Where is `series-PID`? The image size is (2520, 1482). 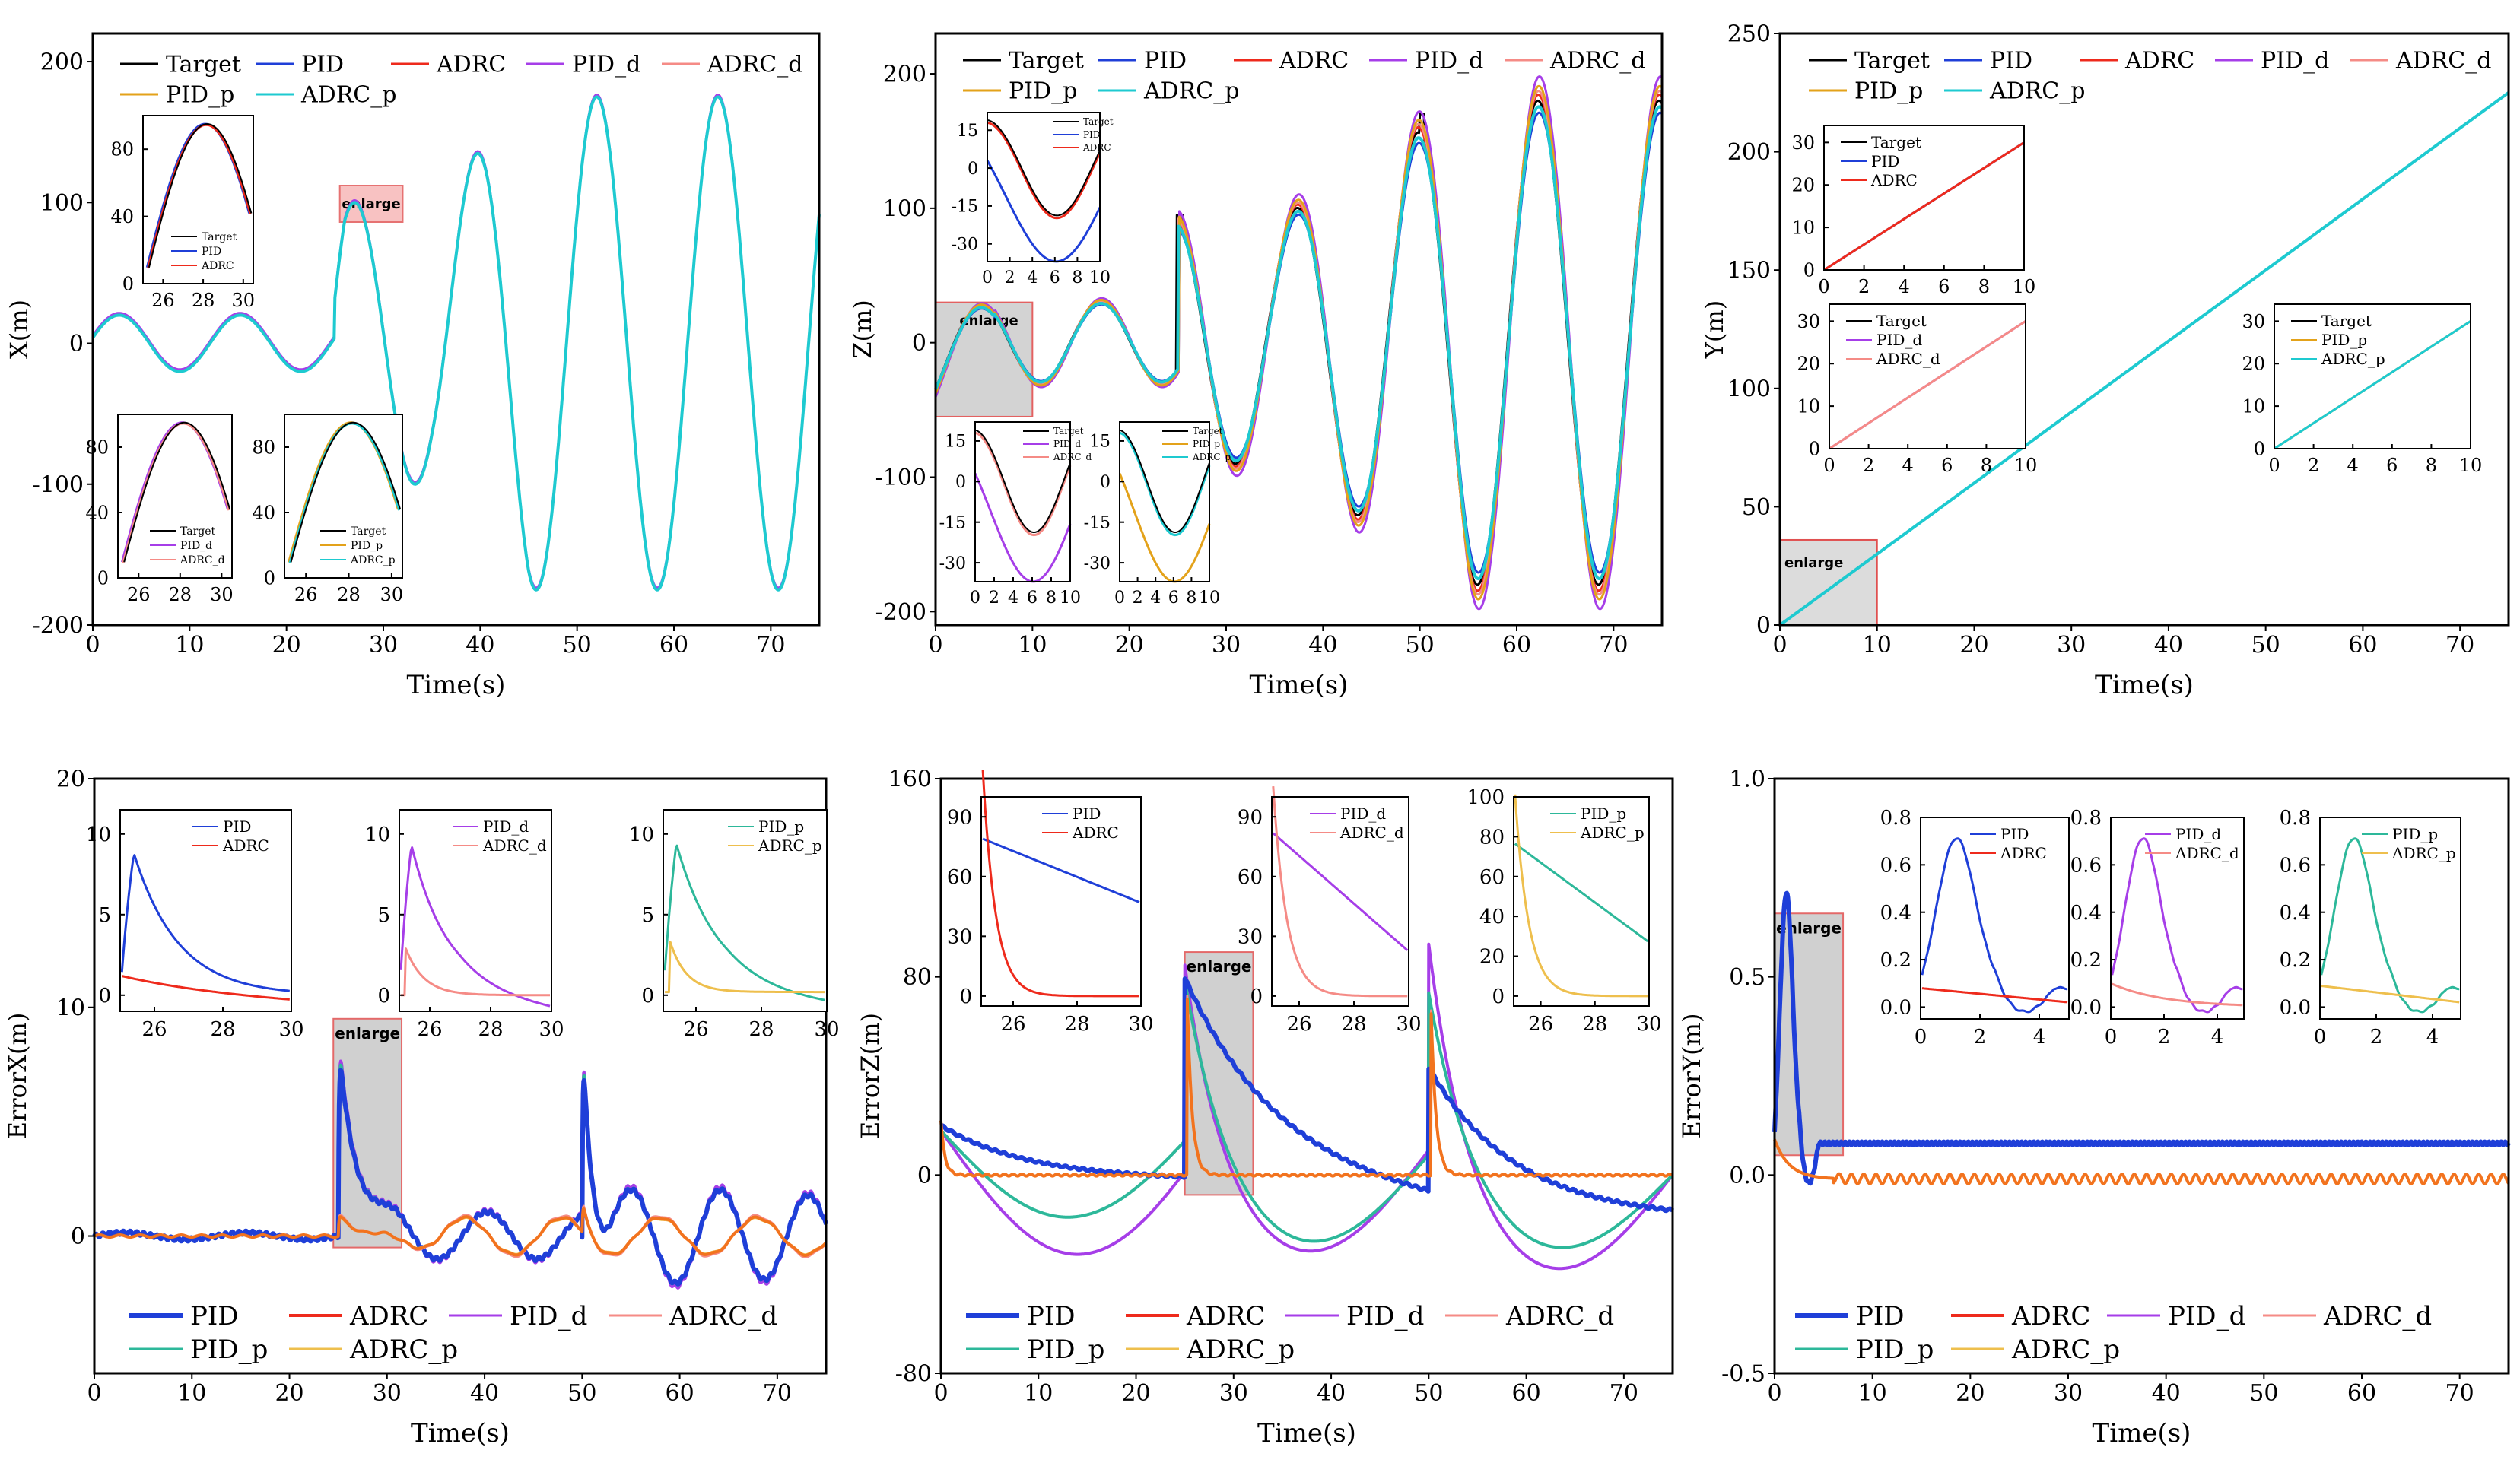 series-PID is located at coordinates (1307, 1095).